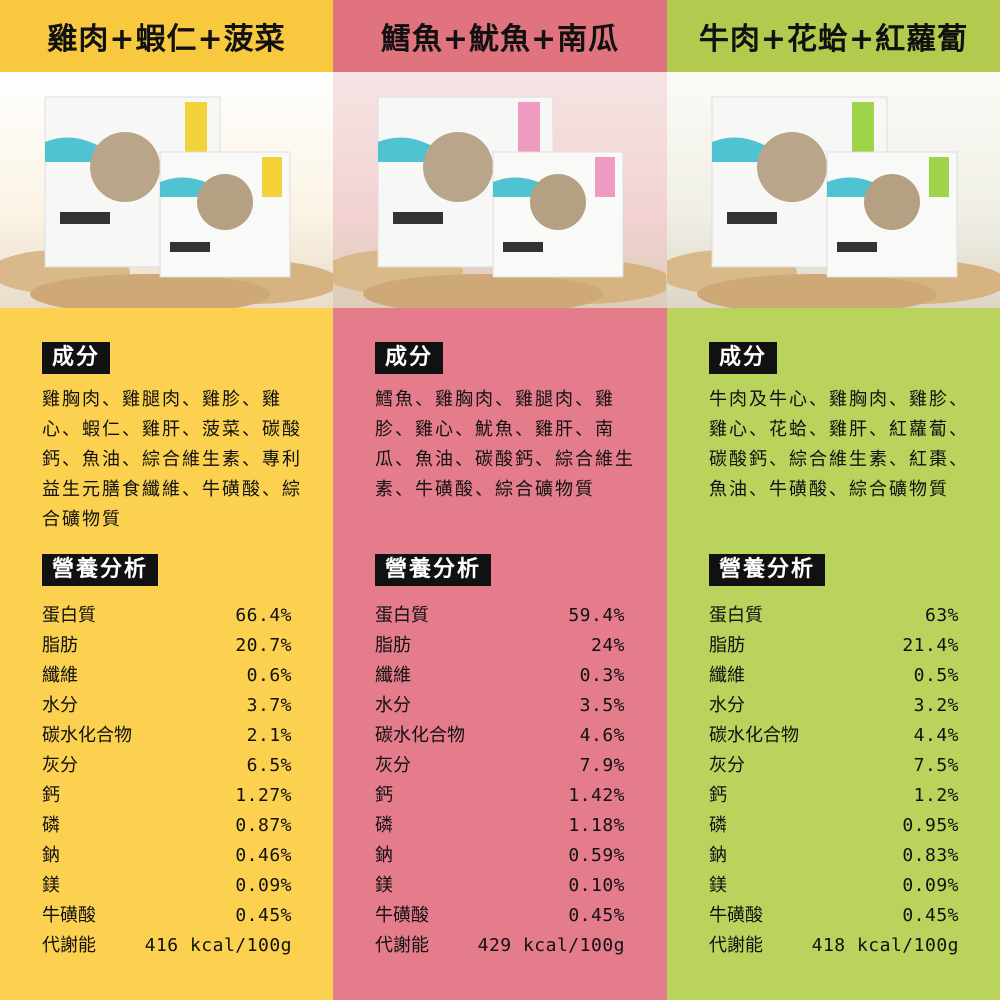  Describe the element at coordinates (263, 795) in the screenshot. I see `nutrient-value: 1.27%` at that location.